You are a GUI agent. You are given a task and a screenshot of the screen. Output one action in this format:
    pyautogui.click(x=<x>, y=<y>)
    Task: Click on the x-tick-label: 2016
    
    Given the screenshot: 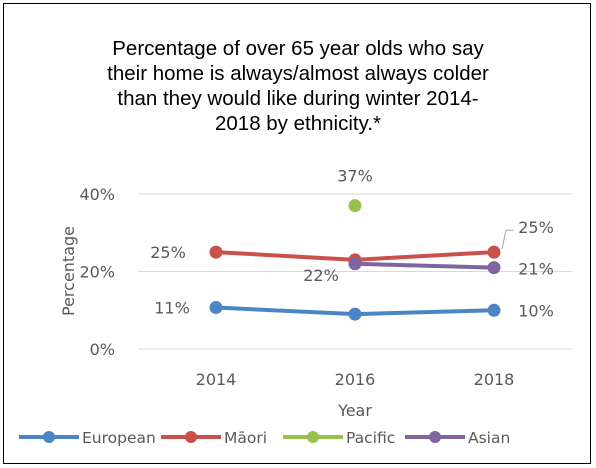 What is the action you would take?
    pyautogui.click(x=355, y=379)
    